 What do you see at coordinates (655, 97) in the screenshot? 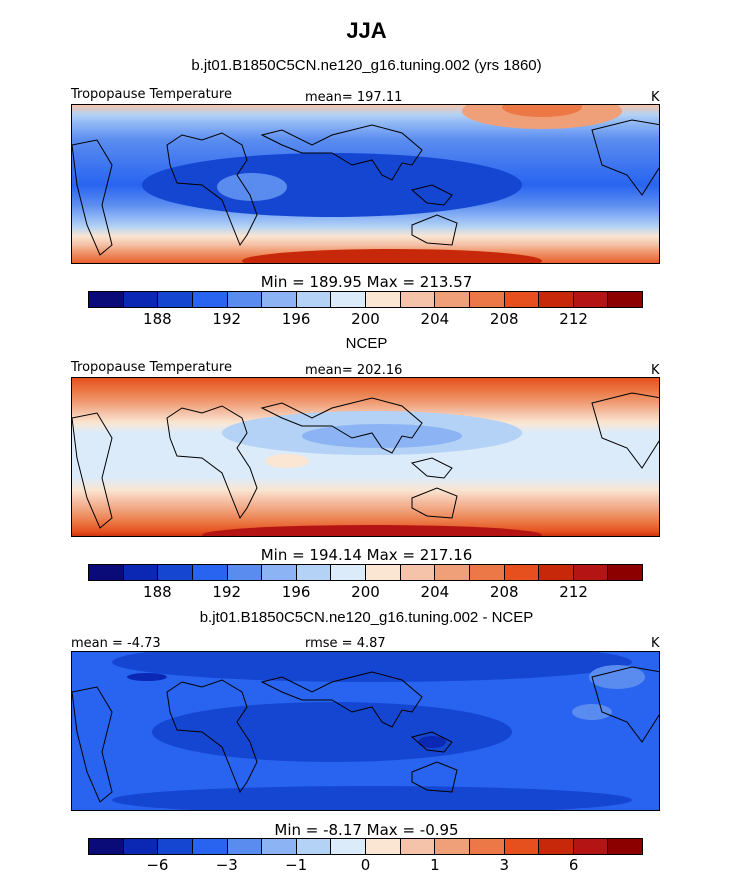
I see `panel1-units-label: K` at bounding box center [655, 97].